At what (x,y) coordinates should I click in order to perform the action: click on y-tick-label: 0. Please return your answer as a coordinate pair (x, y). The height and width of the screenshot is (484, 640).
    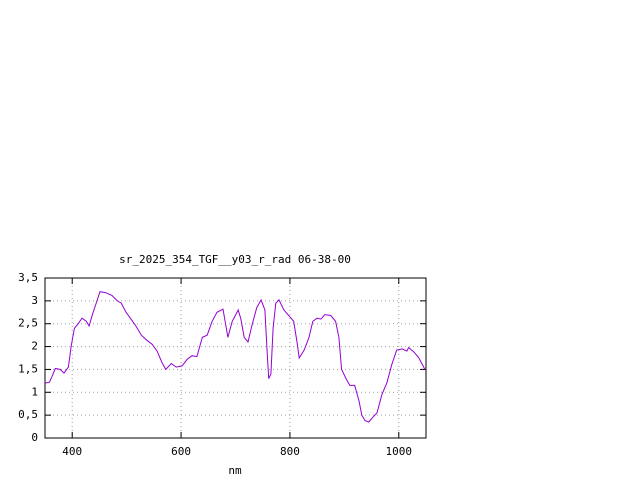
    Looking at the image, I should click on (34, 437).